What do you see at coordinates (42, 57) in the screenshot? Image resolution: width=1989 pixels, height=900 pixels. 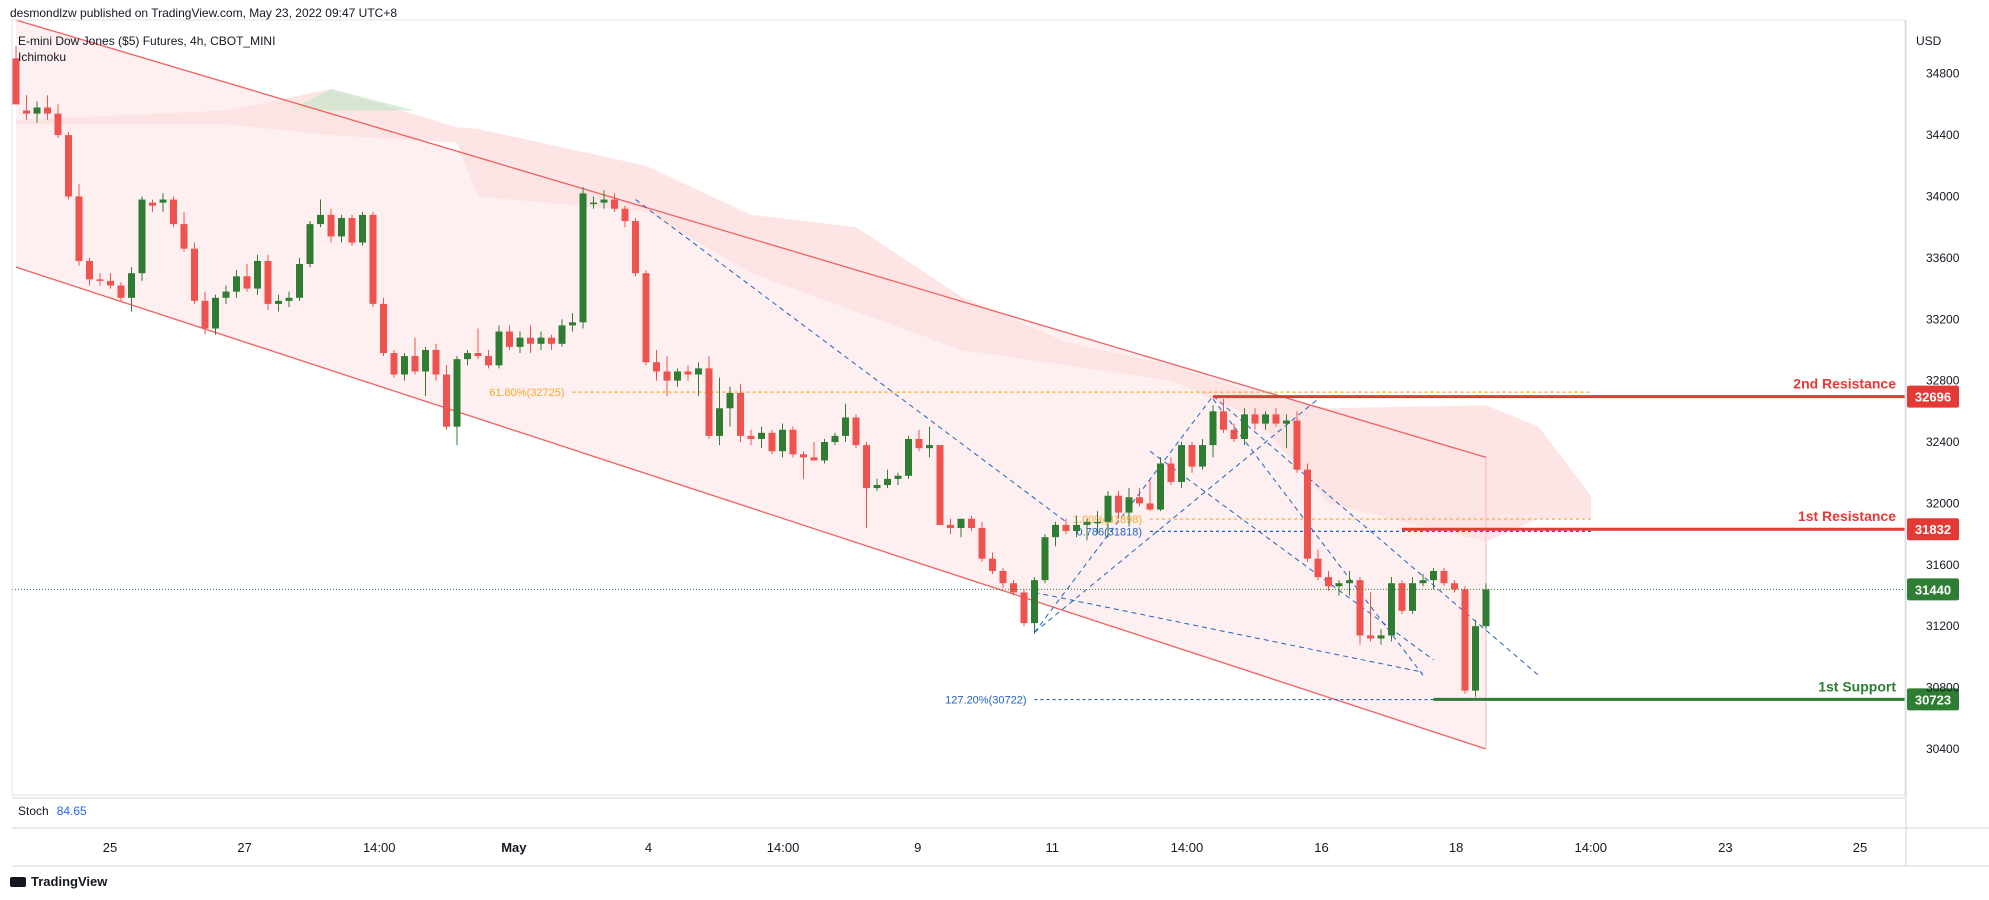 I see `indicator-label: Ichimoku` at bounding box center [42, 57].